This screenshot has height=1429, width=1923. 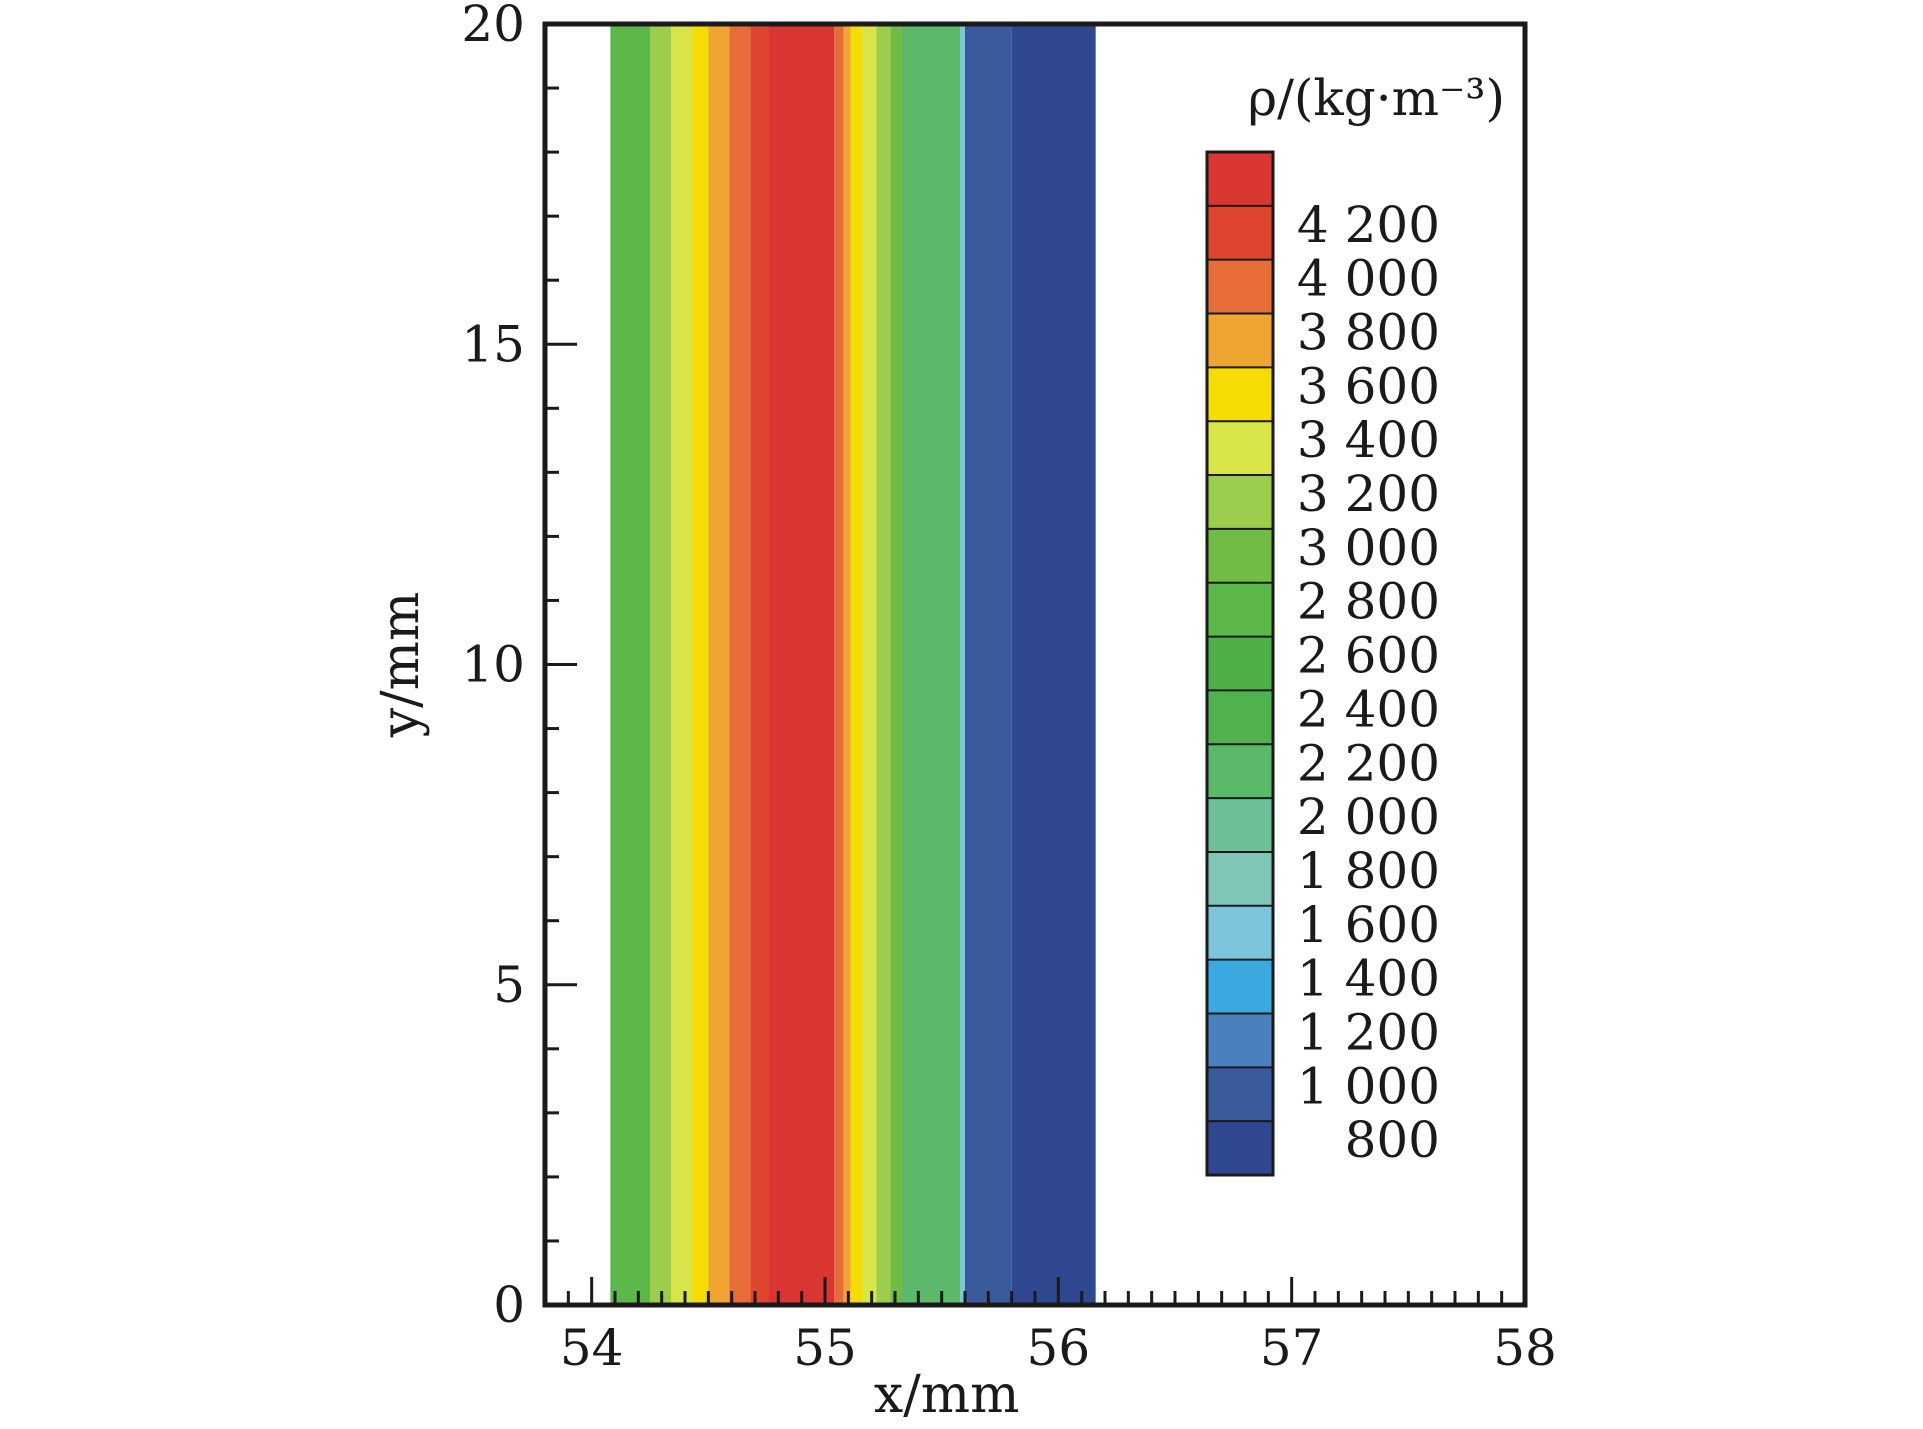 What do you see at coordinates (1368, 333) in the screenshot?
I see `colorbar-label: 3 800` at bounding box center [1368, 333].